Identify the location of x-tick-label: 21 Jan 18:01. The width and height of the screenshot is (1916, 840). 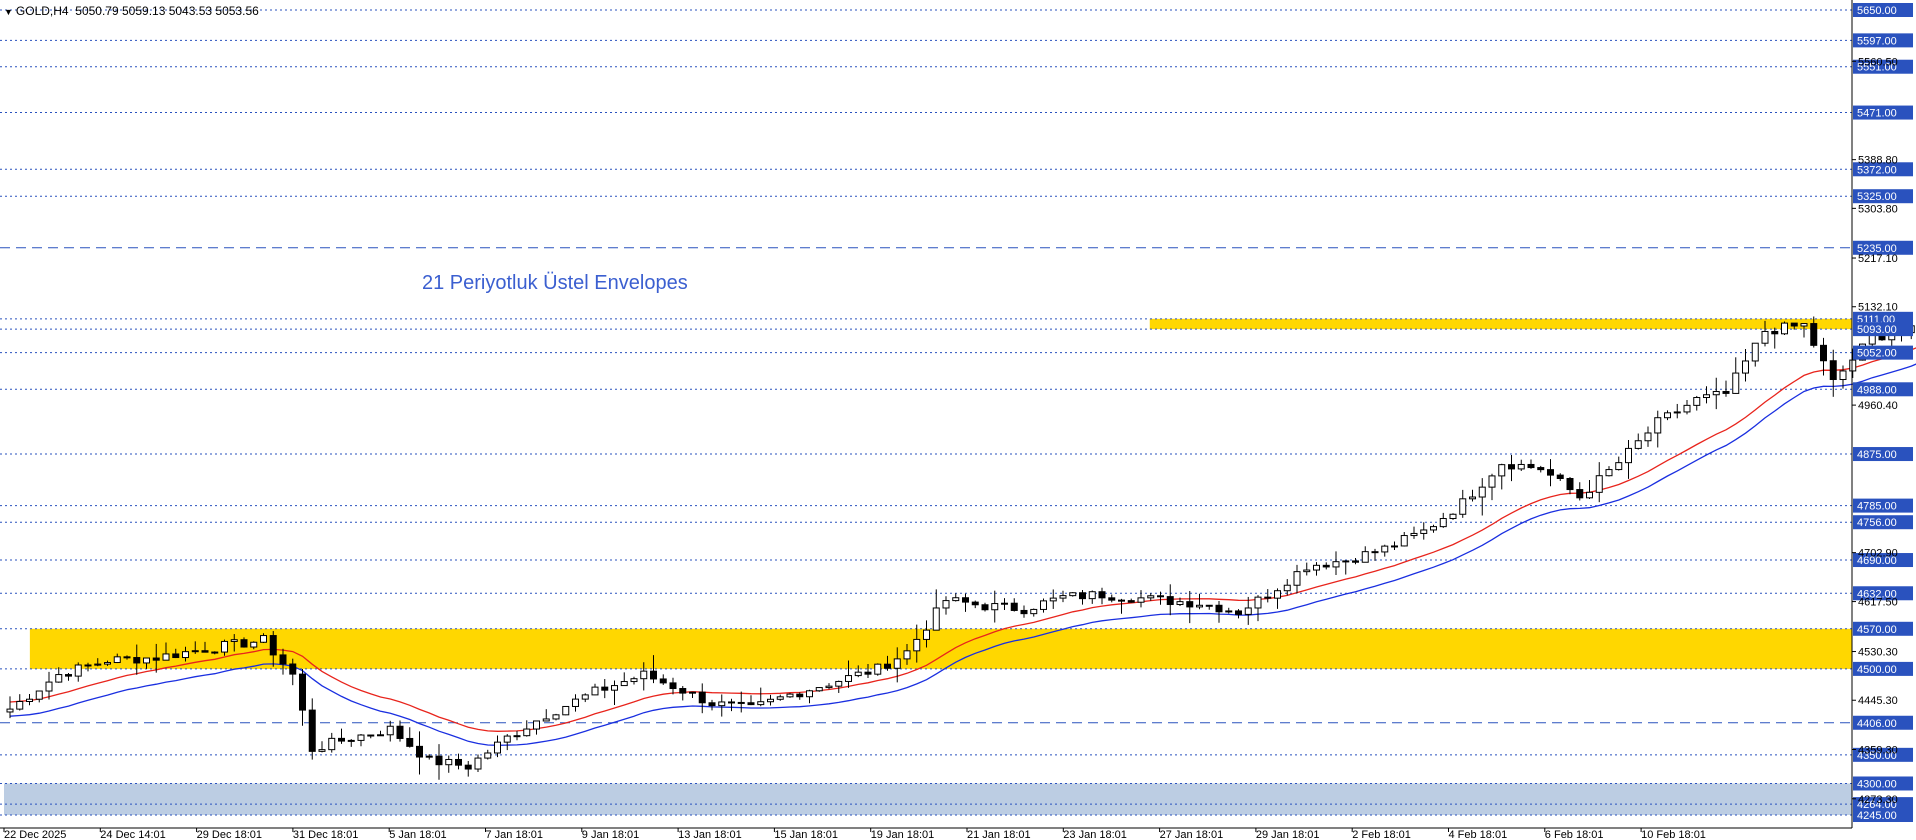
(999, 834).